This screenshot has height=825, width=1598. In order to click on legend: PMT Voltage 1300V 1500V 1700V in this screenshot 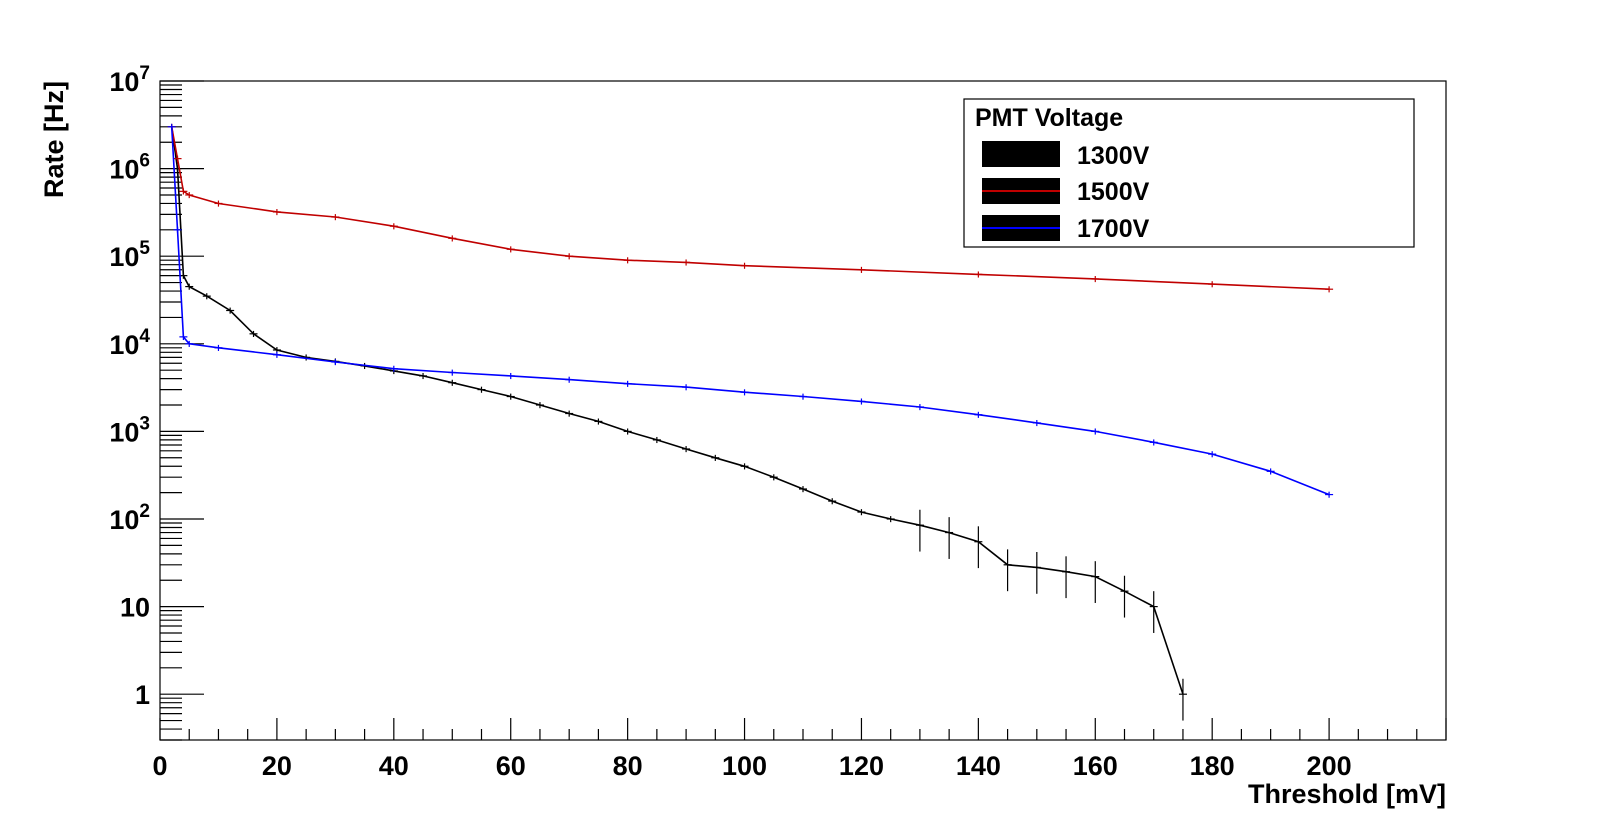, I will do `click(1189, 173)`.